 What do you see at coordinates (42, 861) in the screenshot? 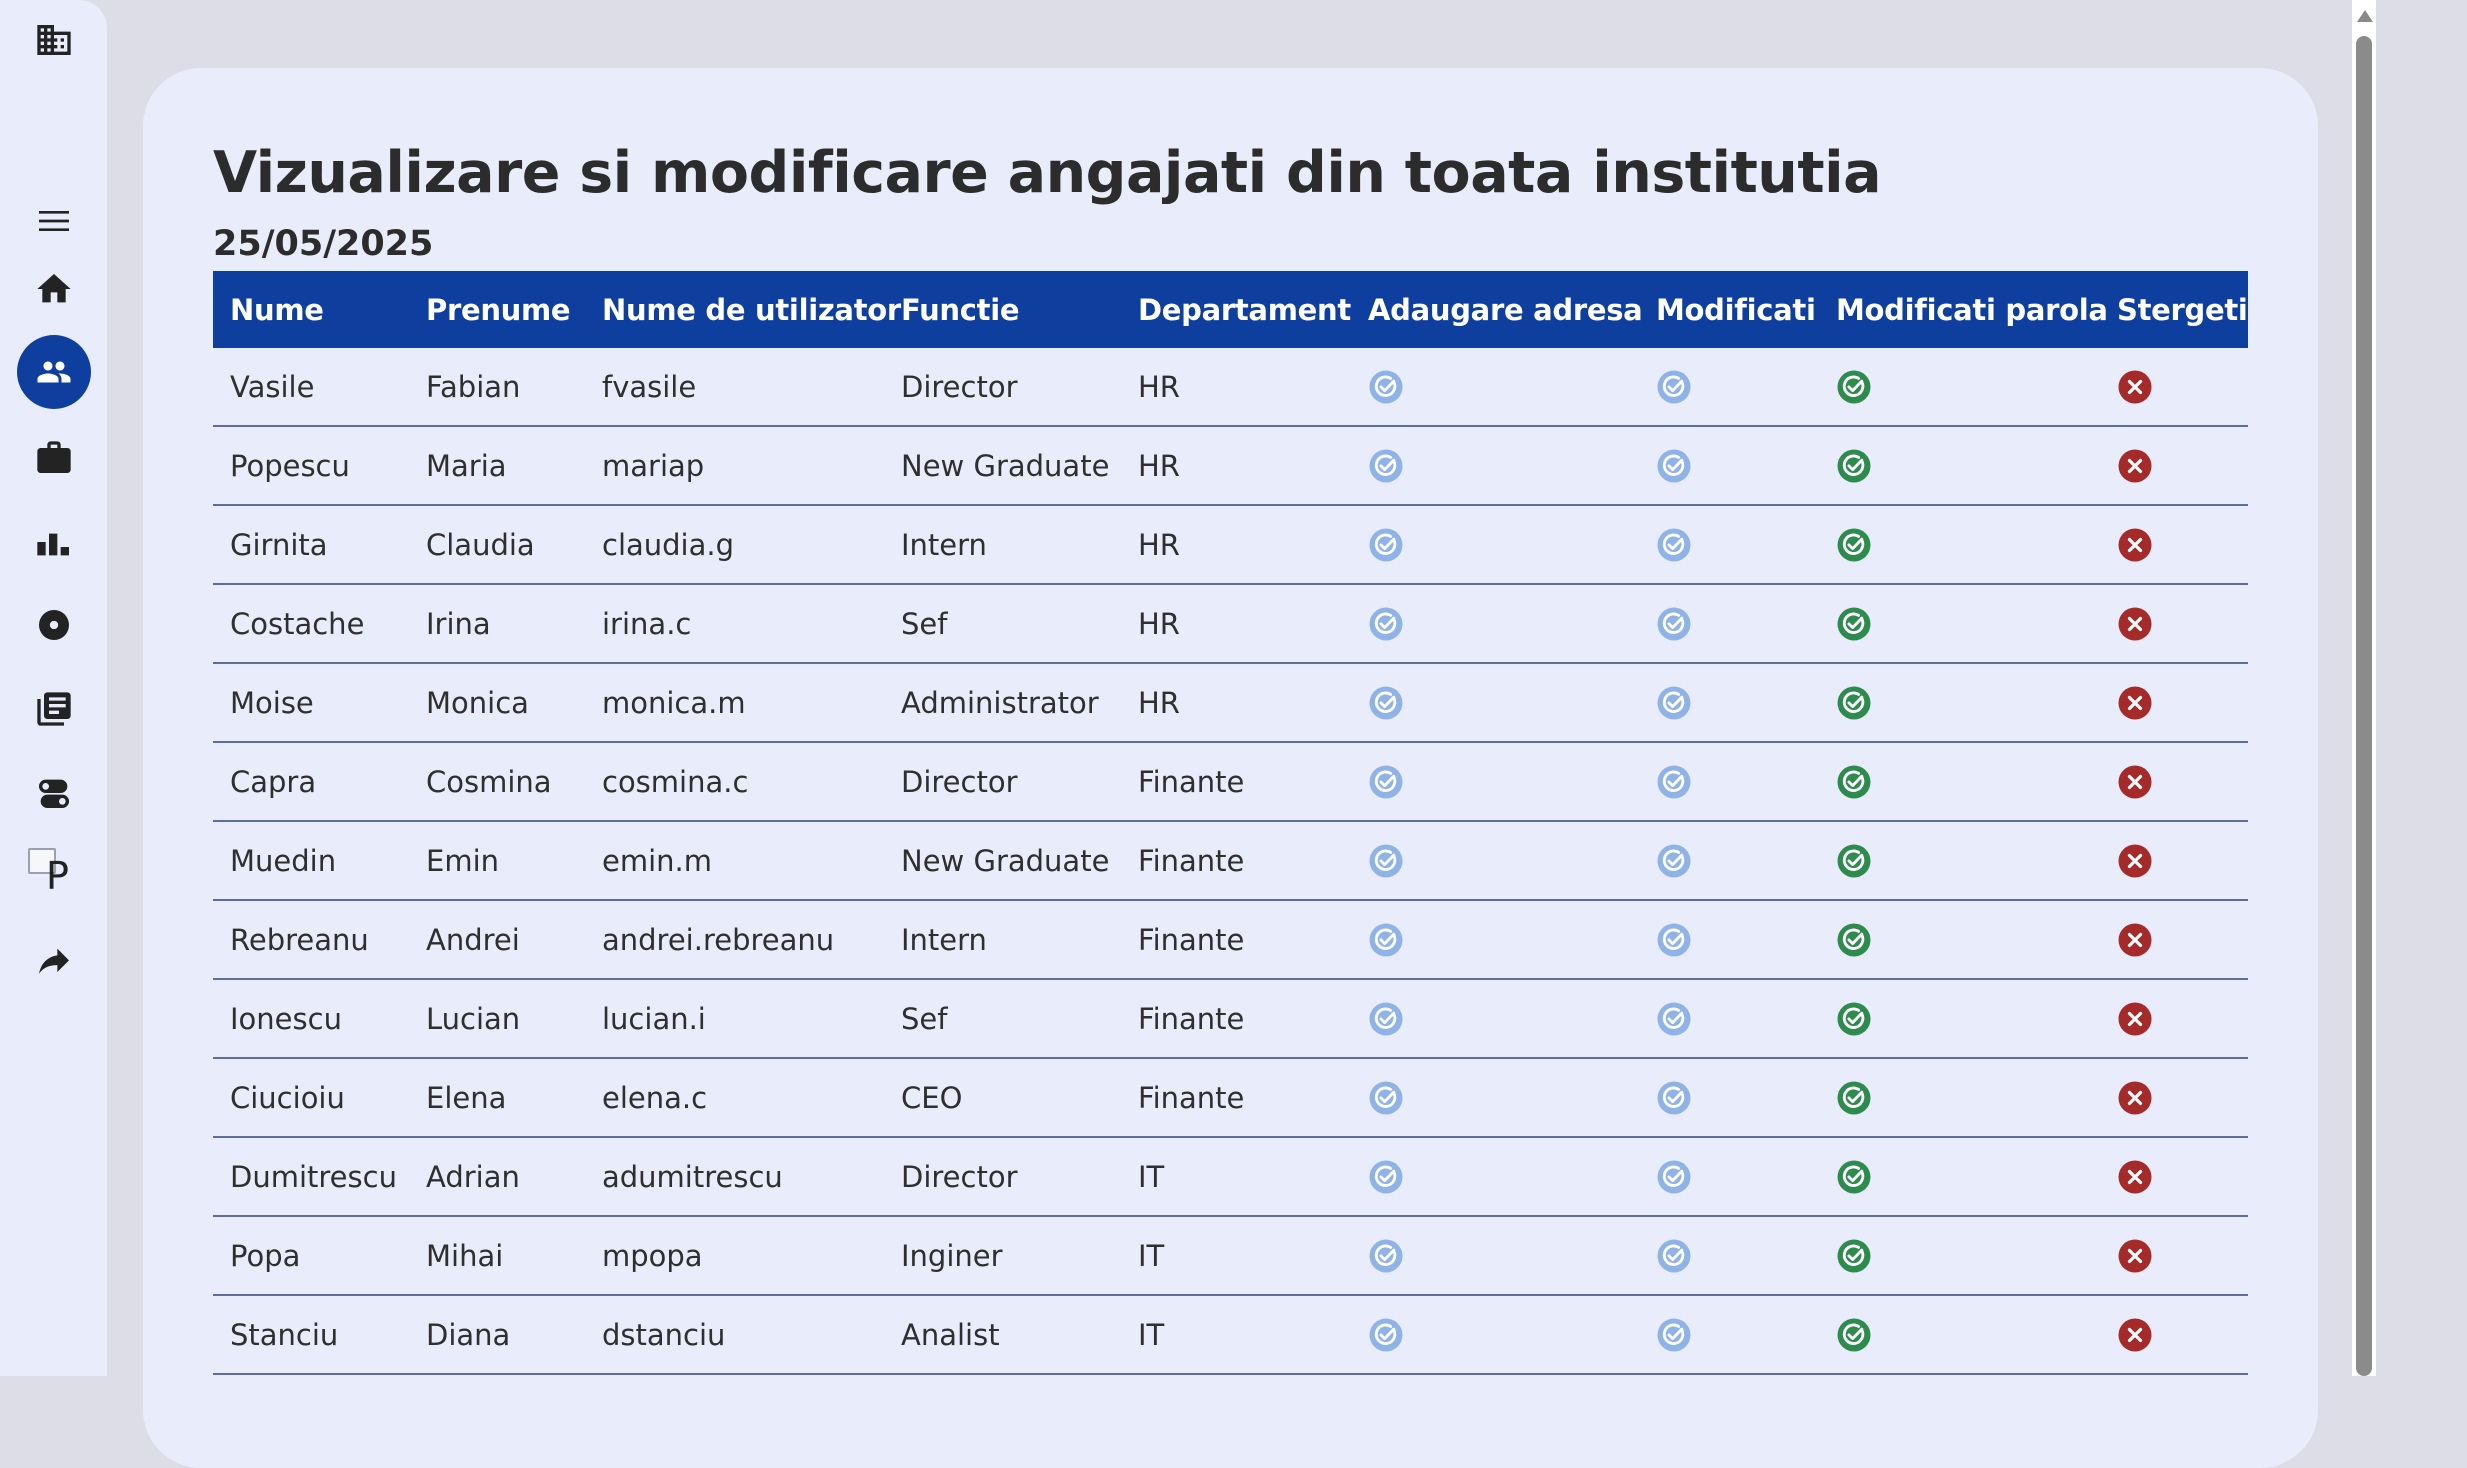
I see `broken-image-frame` at bounding box center [42, 861].